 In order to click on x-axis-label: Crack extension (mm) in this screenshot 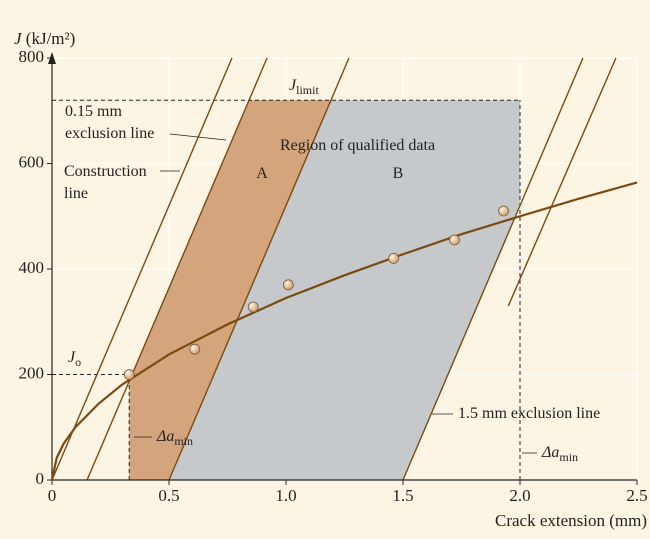, I will do `click(571, 520)`.